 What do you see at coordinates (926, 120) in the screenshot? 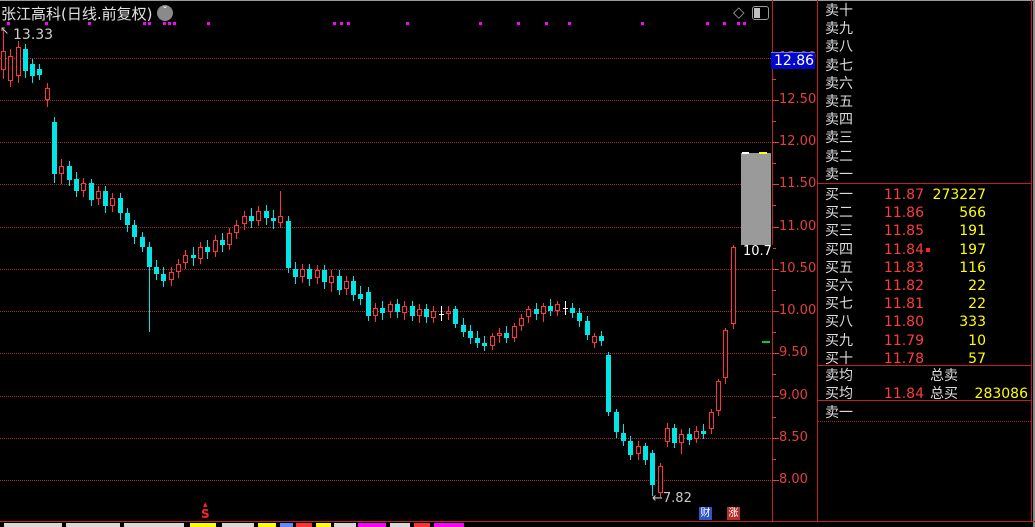
I see `sell-level-row: 卖四` at bounding box center [926, 120].